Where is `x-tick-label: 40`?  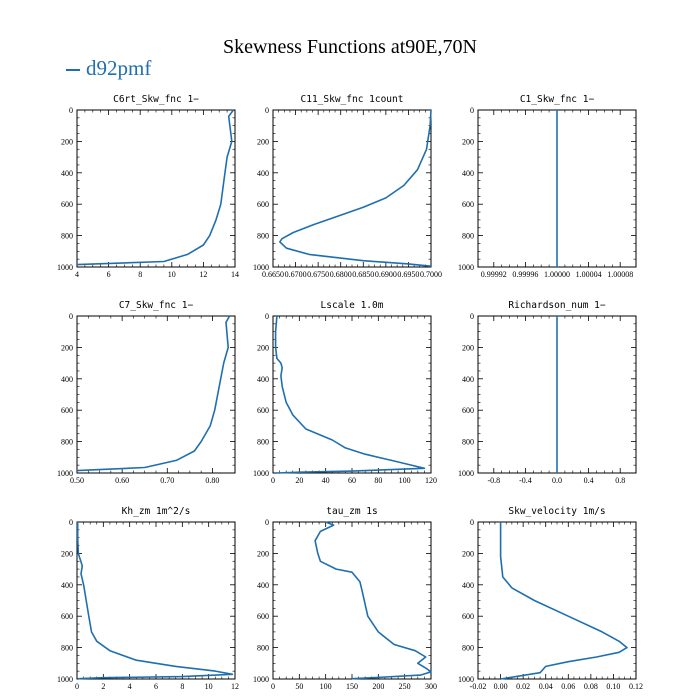 x-tick-label: 40 is located at coordinates (326, 480).